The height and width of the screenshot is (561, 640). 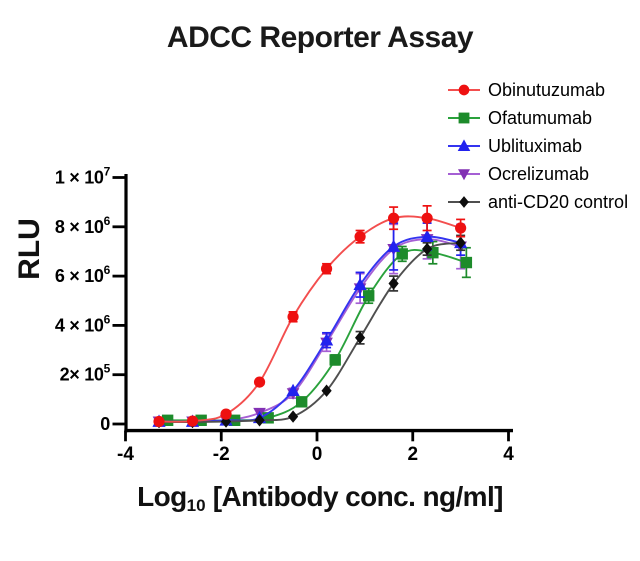 What do you see at coordinates (508, 454) in the screenshot?
I see `x-tick-label: 4` at bounding box center [508, 454].